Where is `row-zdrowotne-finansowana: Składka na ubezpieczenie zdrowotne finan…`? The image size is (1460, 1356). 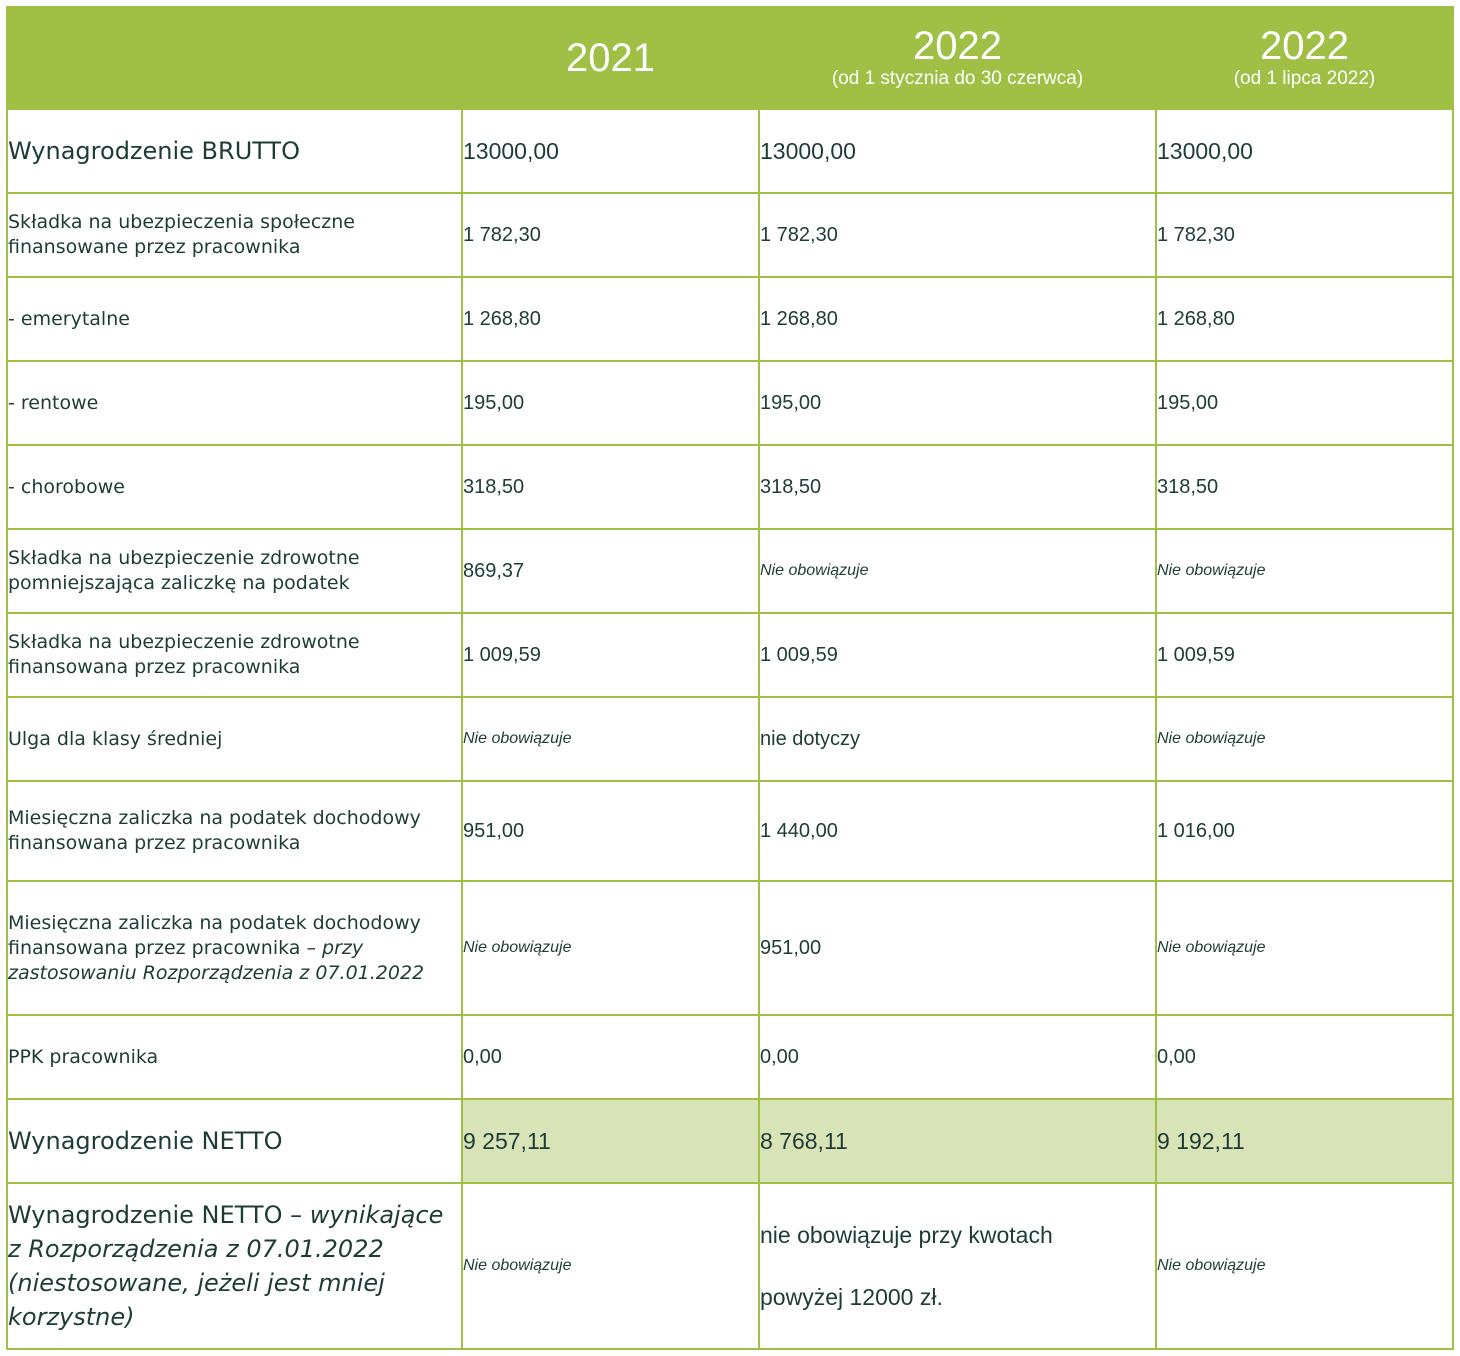 row-zdrowotne-finansowana: Składka na ubezpieczenie zdrowotne finan… is located at coordinates (730, 655).